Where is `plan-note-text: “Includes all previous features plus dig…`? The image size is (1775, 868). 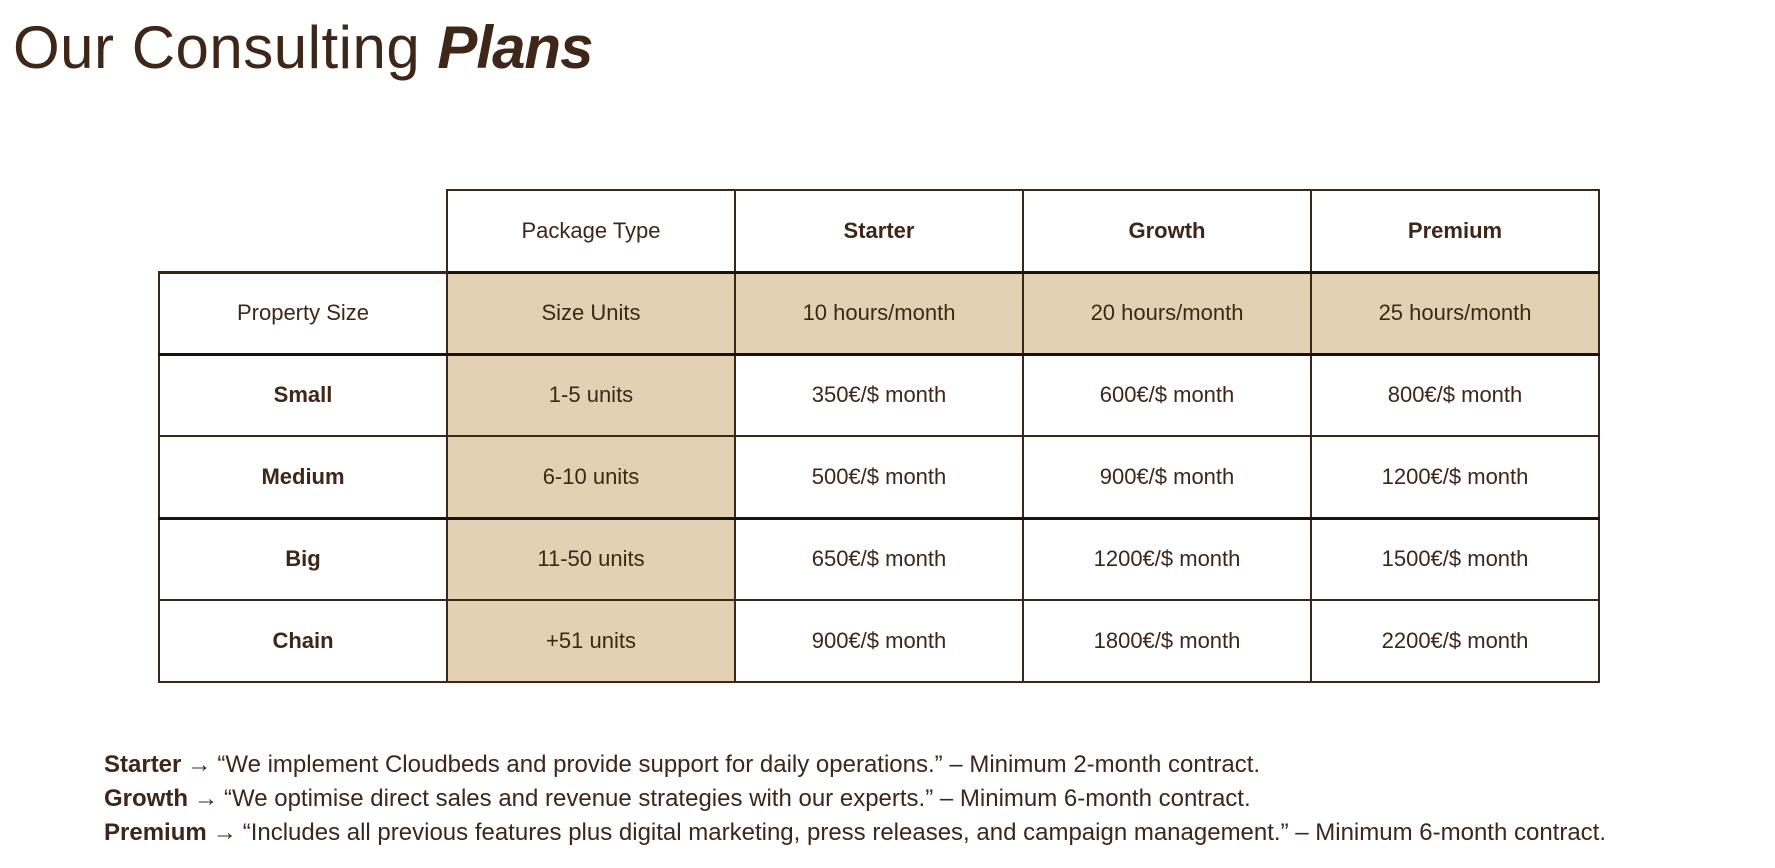
plan-note-text: “Includes all previous features plus dig… is located at coordinates (924, 832).